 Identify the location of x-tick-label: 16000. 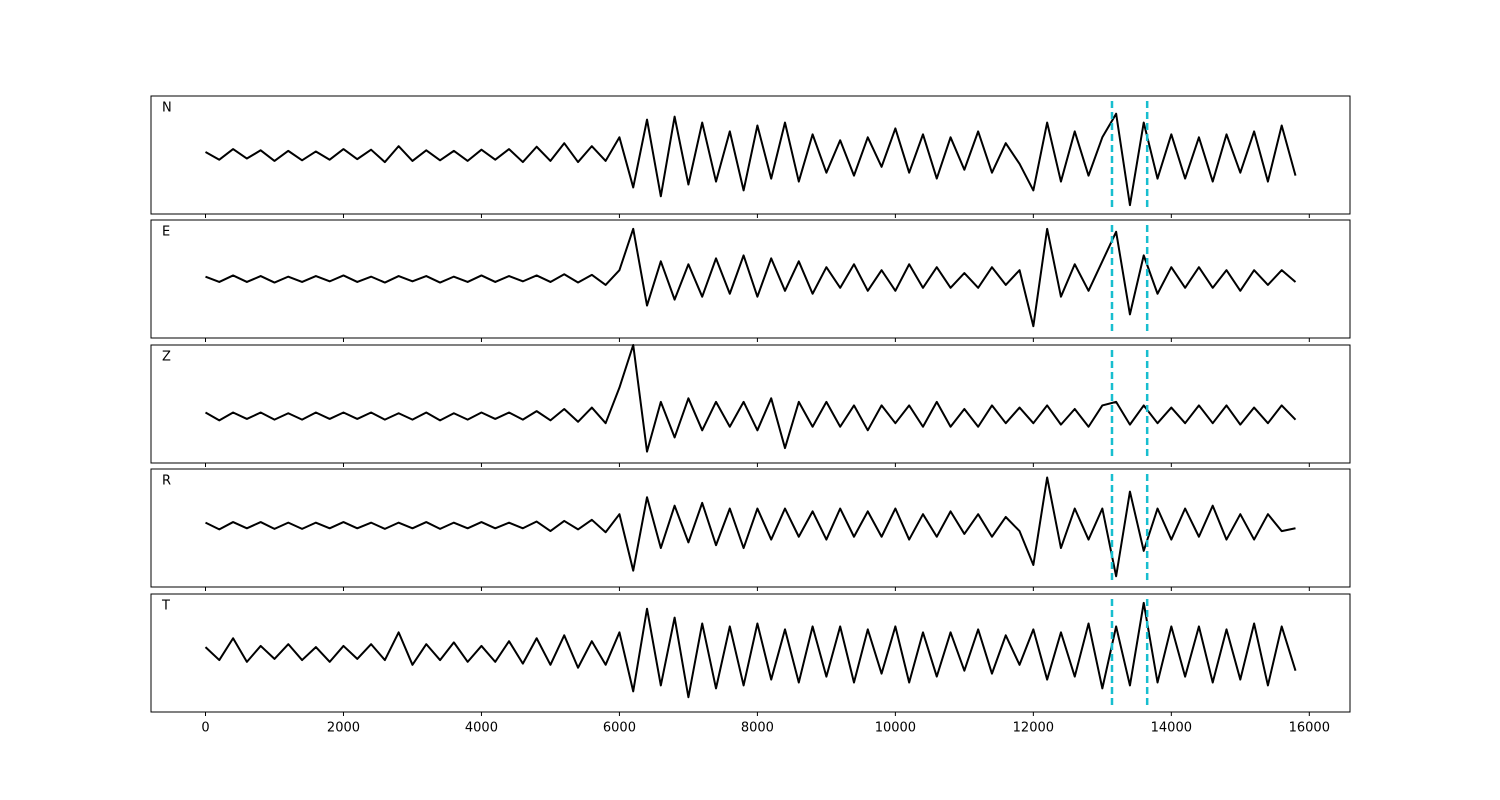
(1309, 728).